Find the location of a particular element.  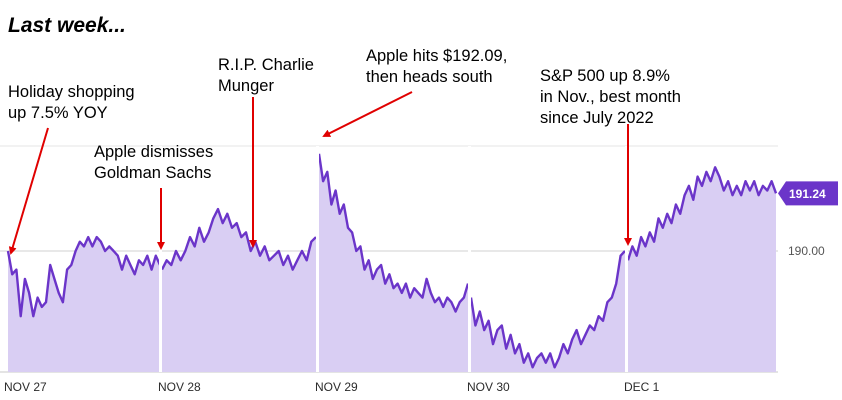

x-tick-label: NOV 27 is located at coordinates (25, 387).